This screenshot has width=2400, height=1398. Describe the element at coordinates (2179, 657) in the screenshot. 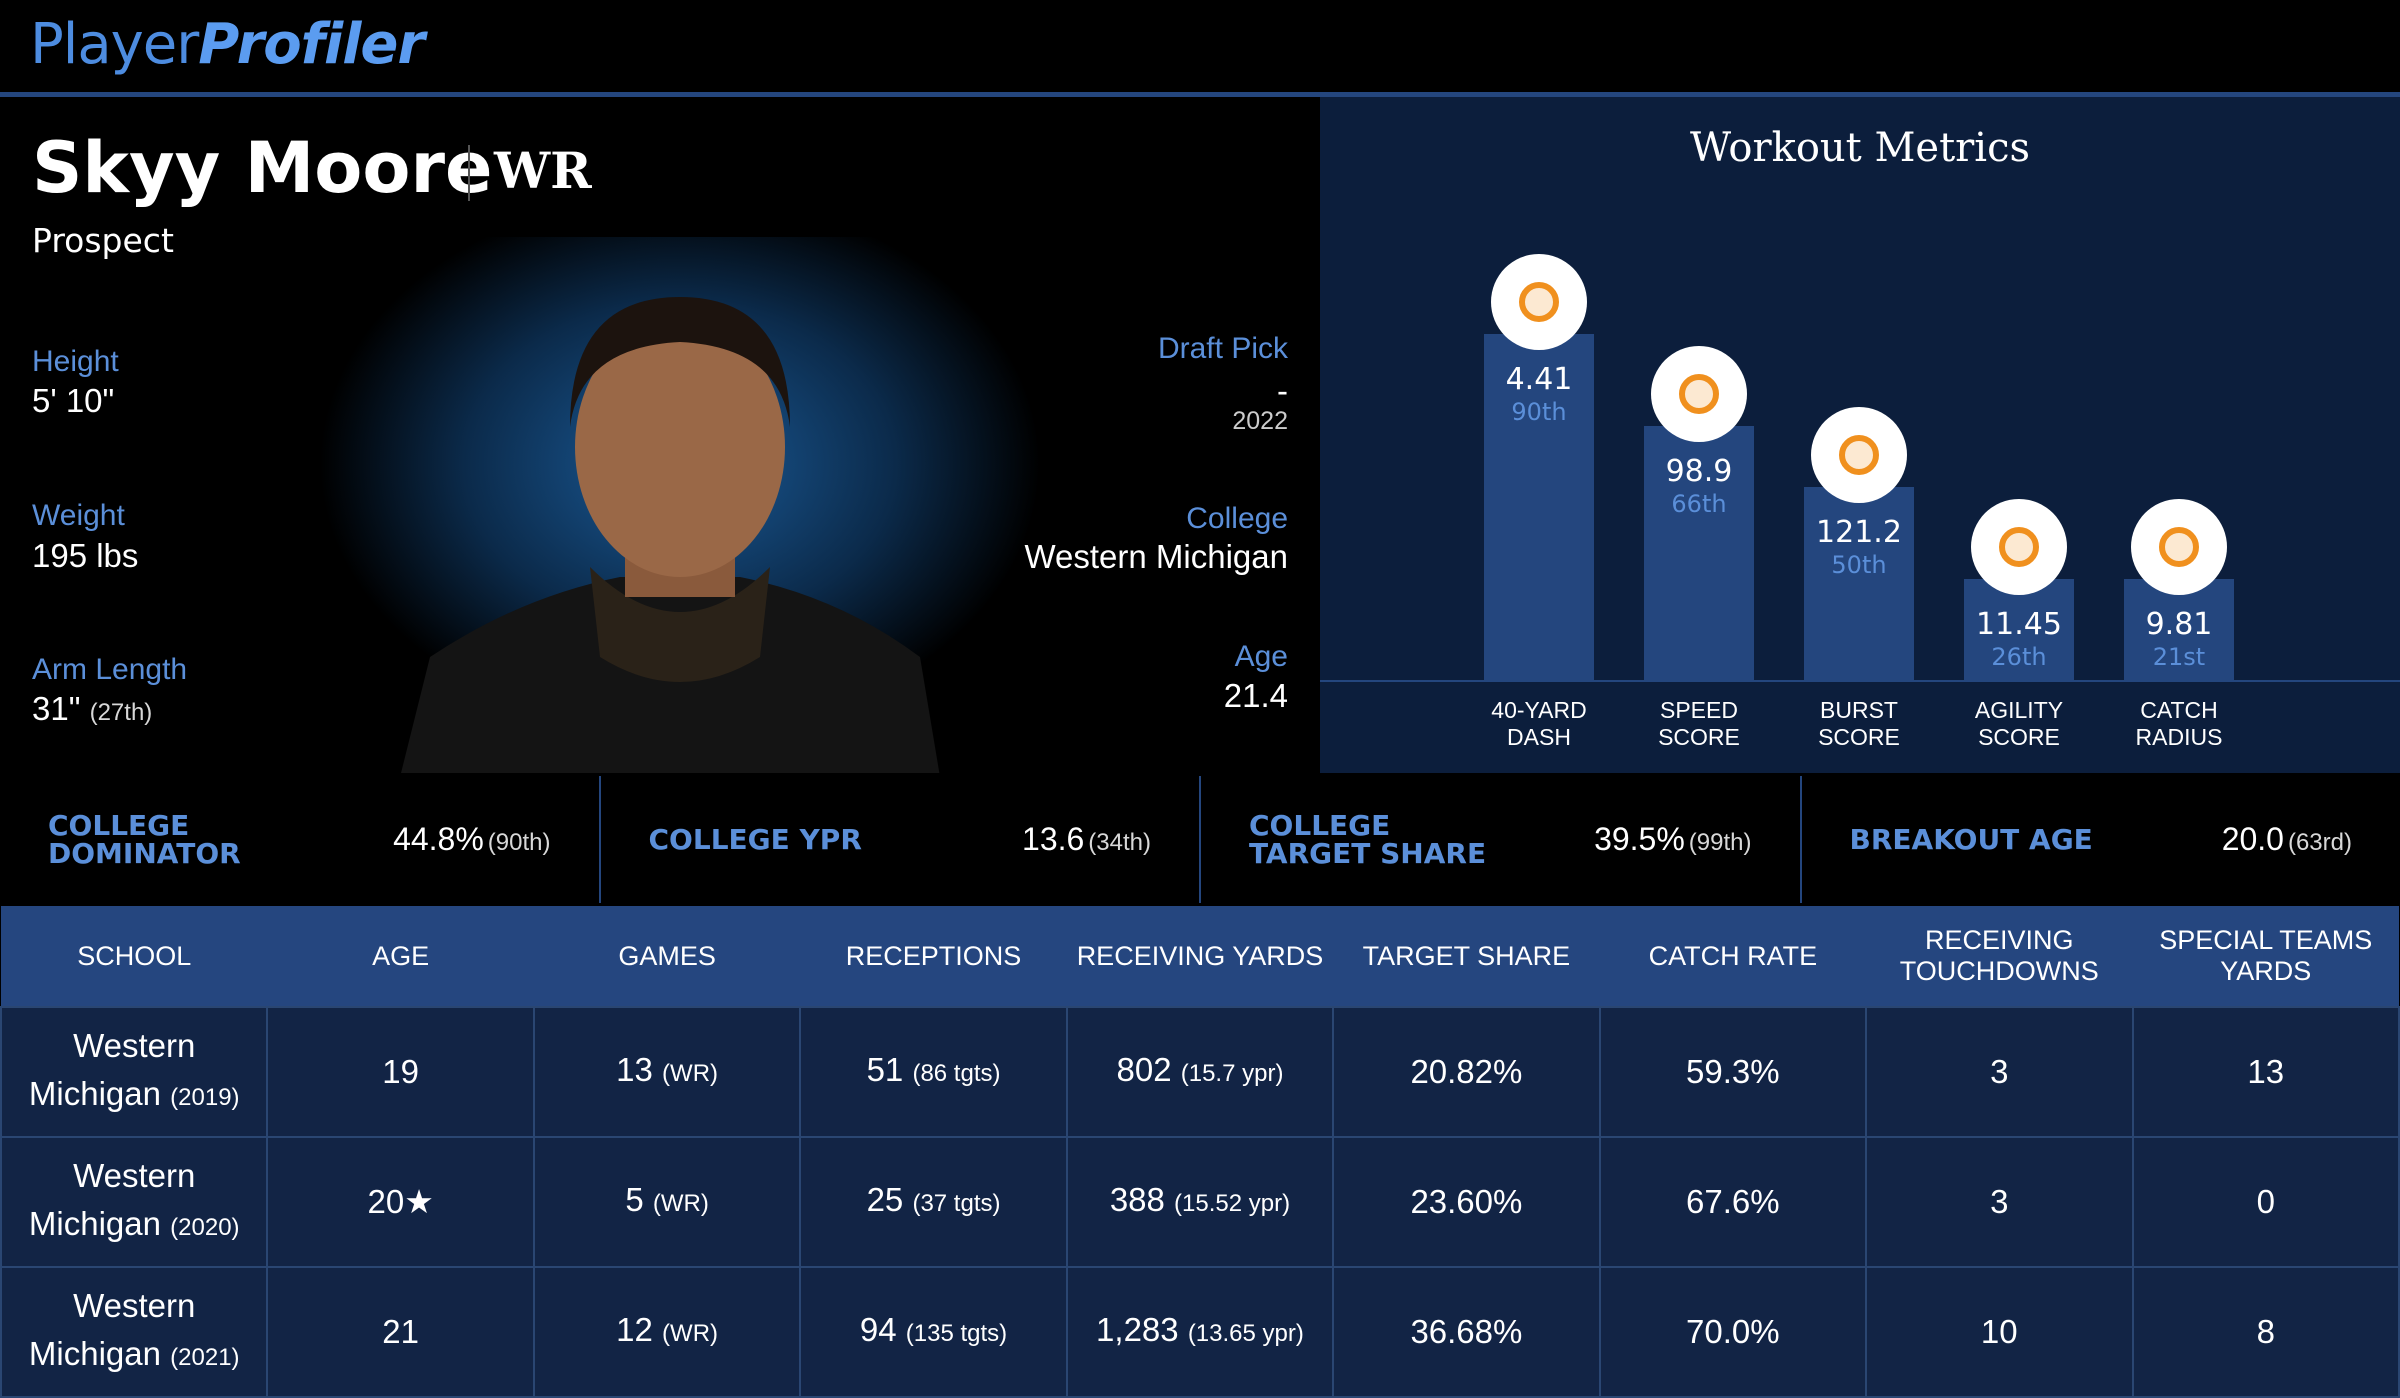

I see `metric-rank: 21st` at that location.